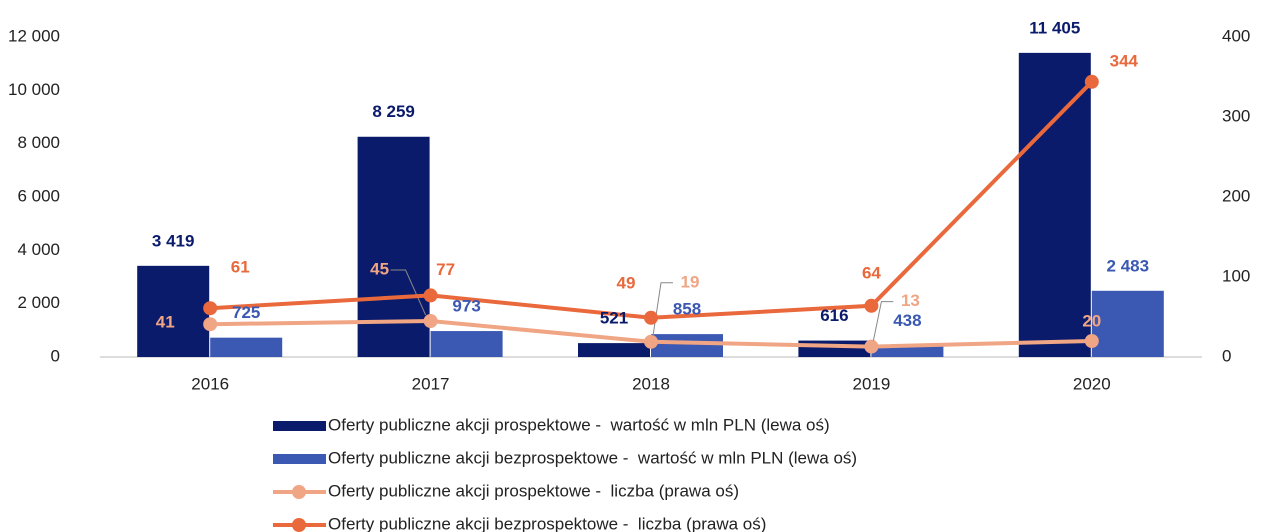 The image size is (1263, 532). What do you see at coordinates (626, 282) in the screenshot?
I see `data-label: 49` at bounding box center [626, 282].